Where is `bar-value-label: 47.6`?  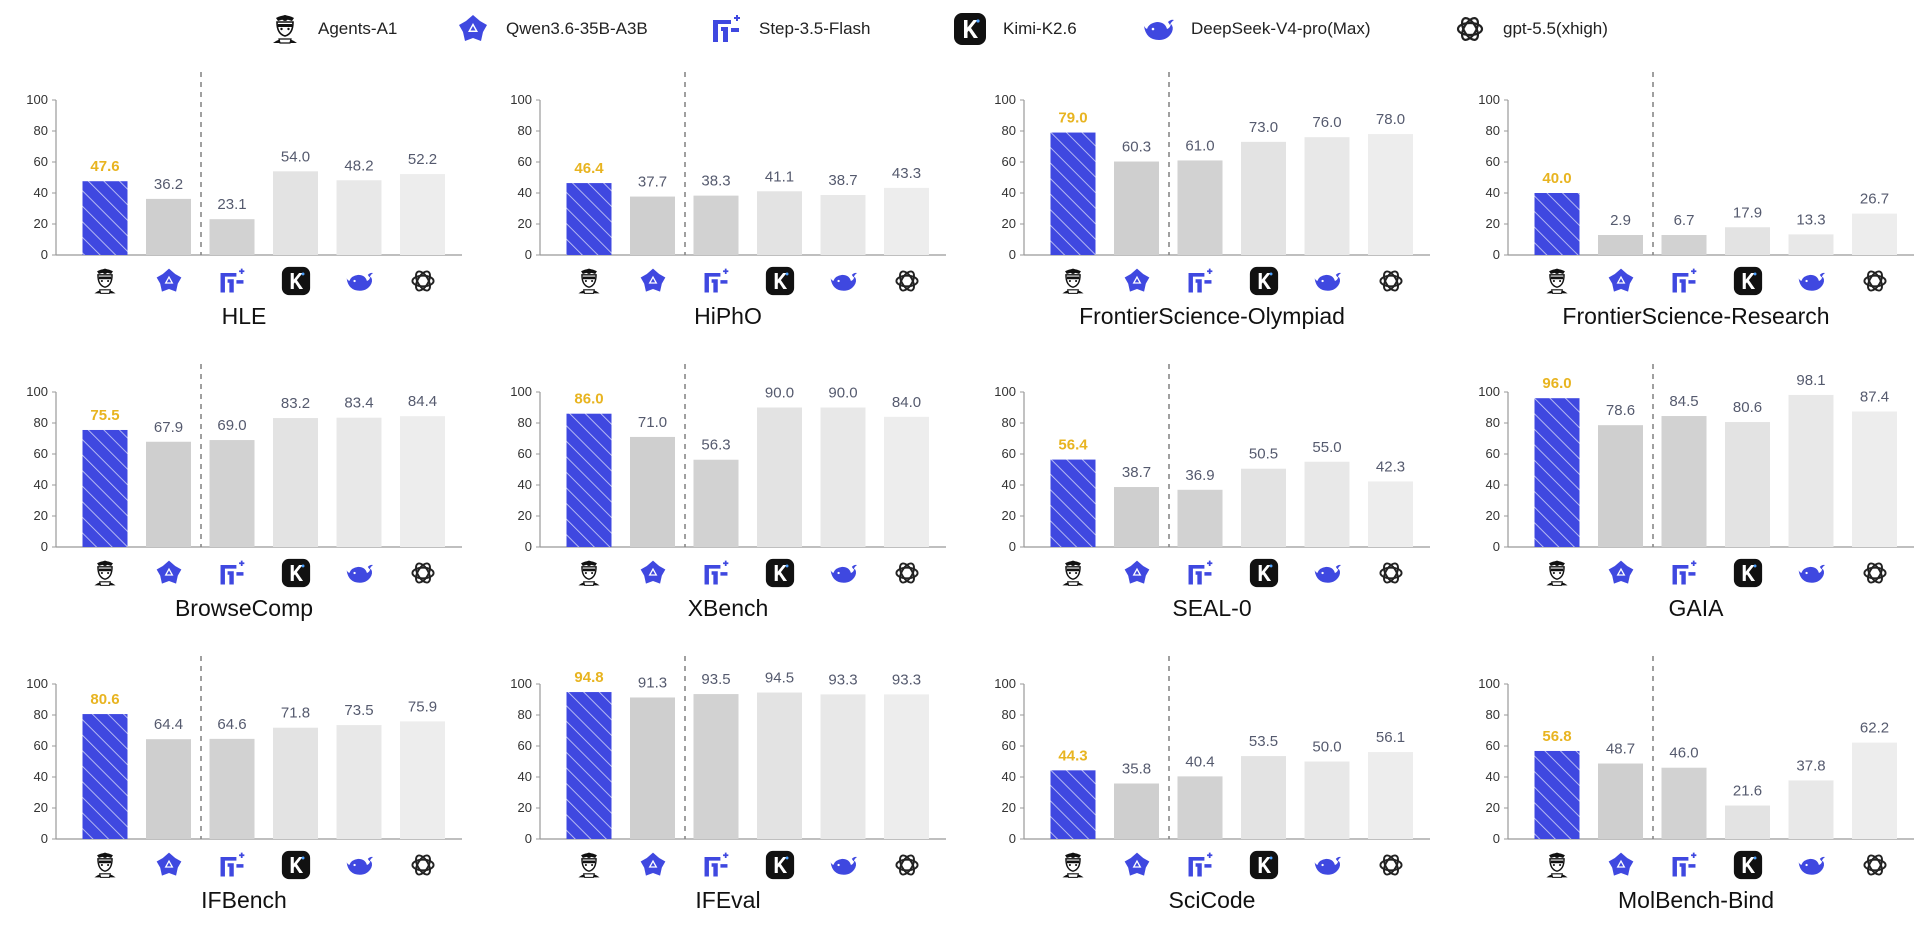 bar-value-label: 47.6 is located at coordinates (104, 166).